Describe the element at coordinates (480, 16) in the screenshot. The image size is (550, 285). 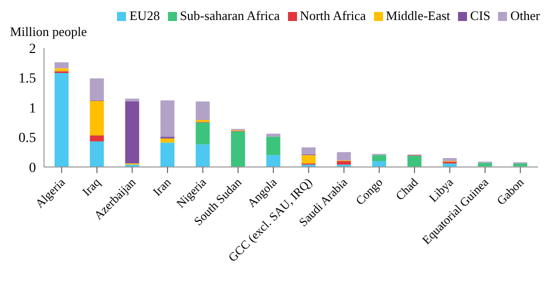
I see `legend-label: CIS` at that location.